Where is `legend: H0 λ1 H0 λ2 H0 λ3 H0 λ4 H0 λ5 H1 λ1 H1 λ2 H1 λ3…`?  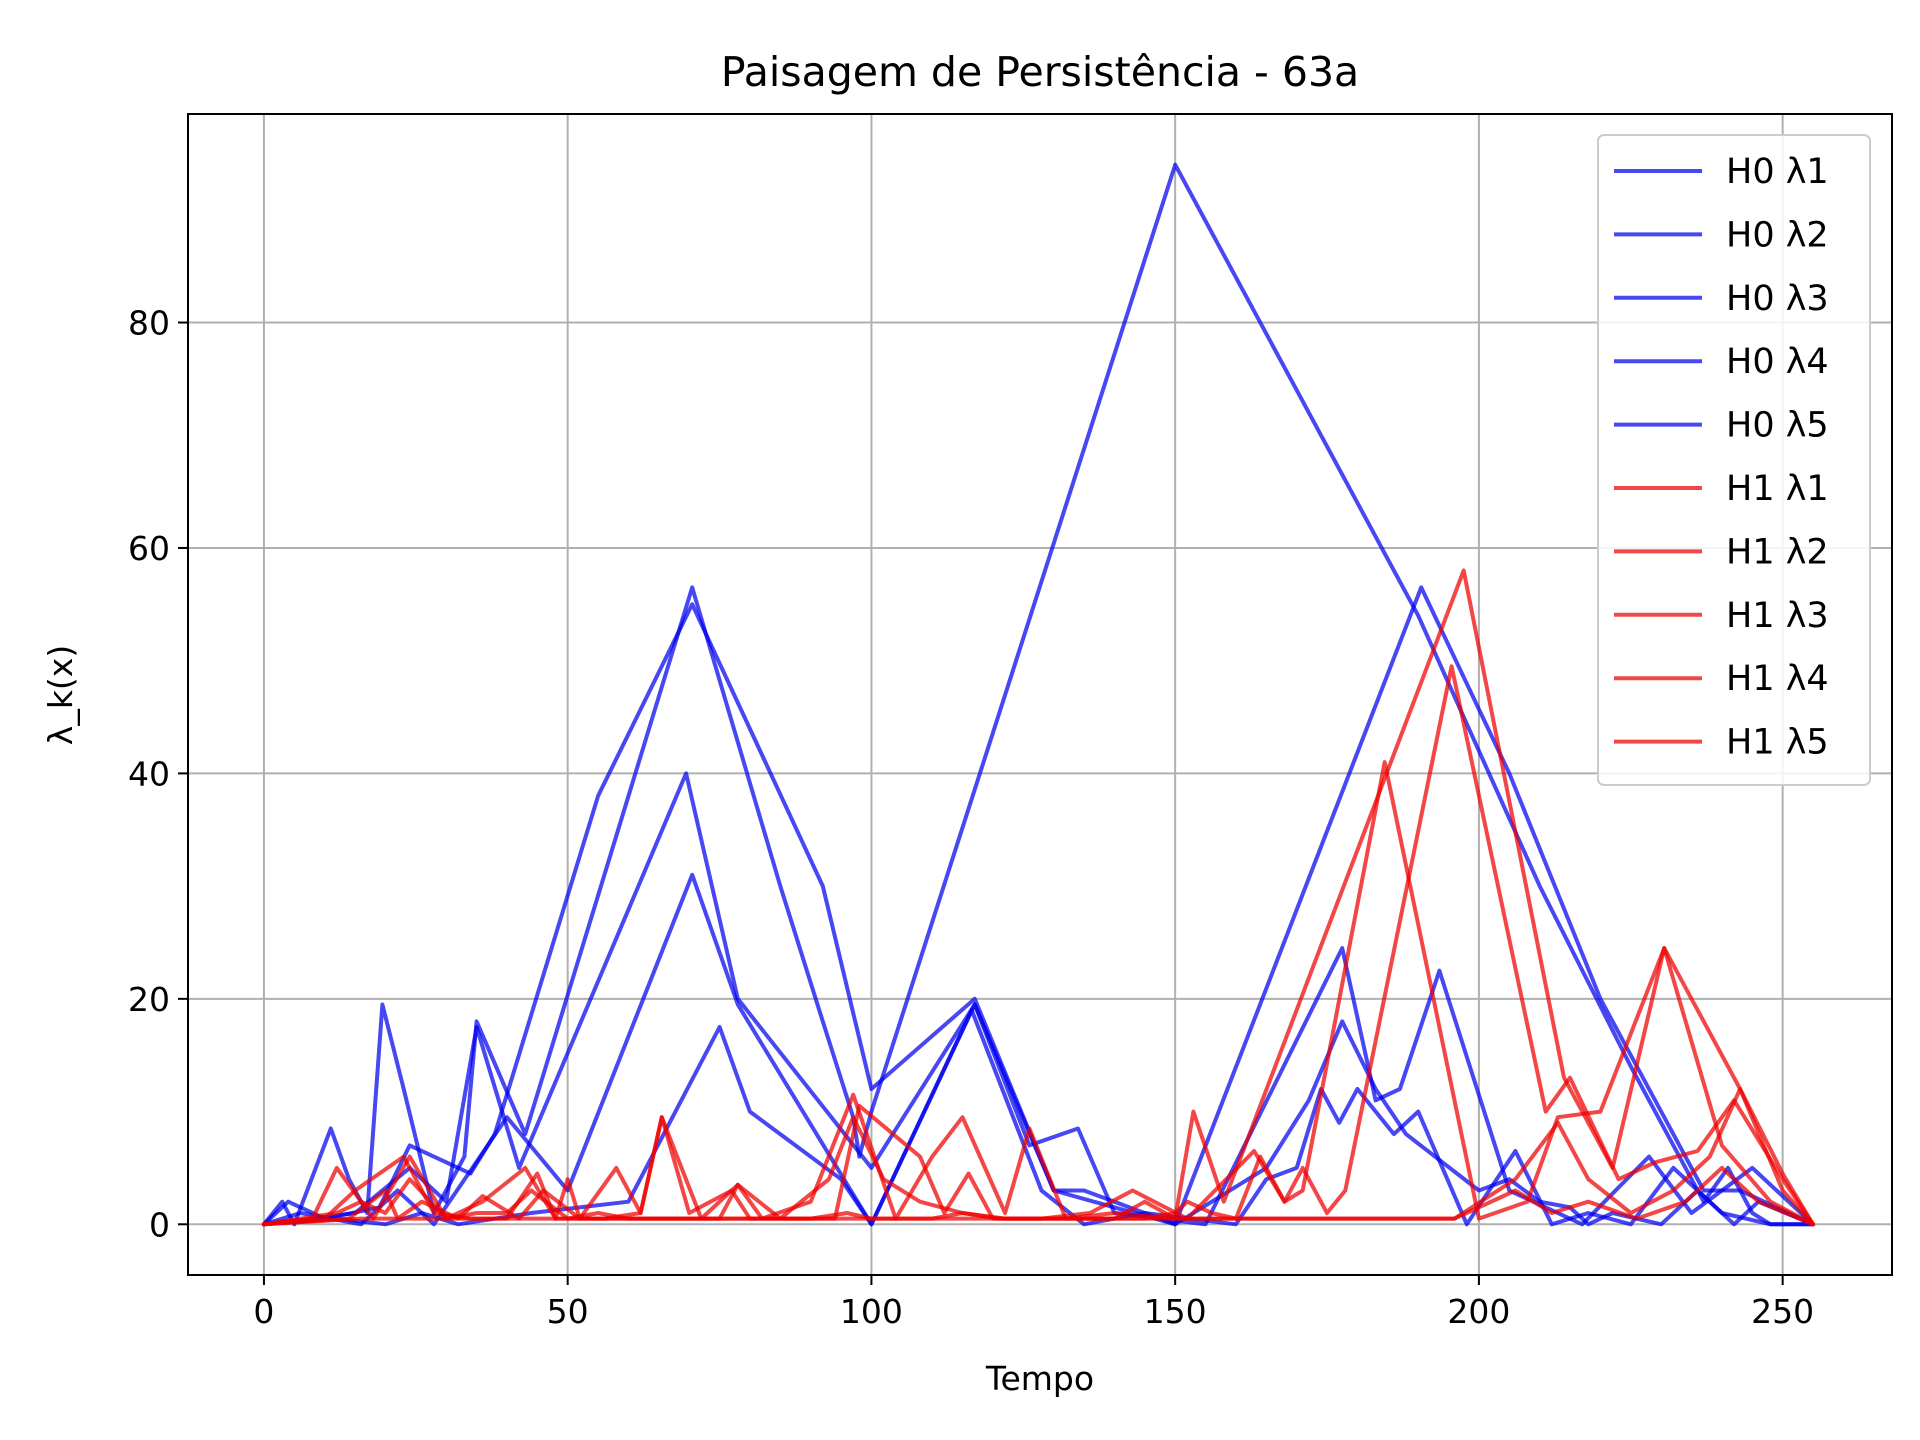 legend: H0 λ1 H0 λ2 H0 λ3 H0 λ4 H0 λ5 H1 λ1 H1 λ2 H1 λ3… is located at coordinates (1734, 460).